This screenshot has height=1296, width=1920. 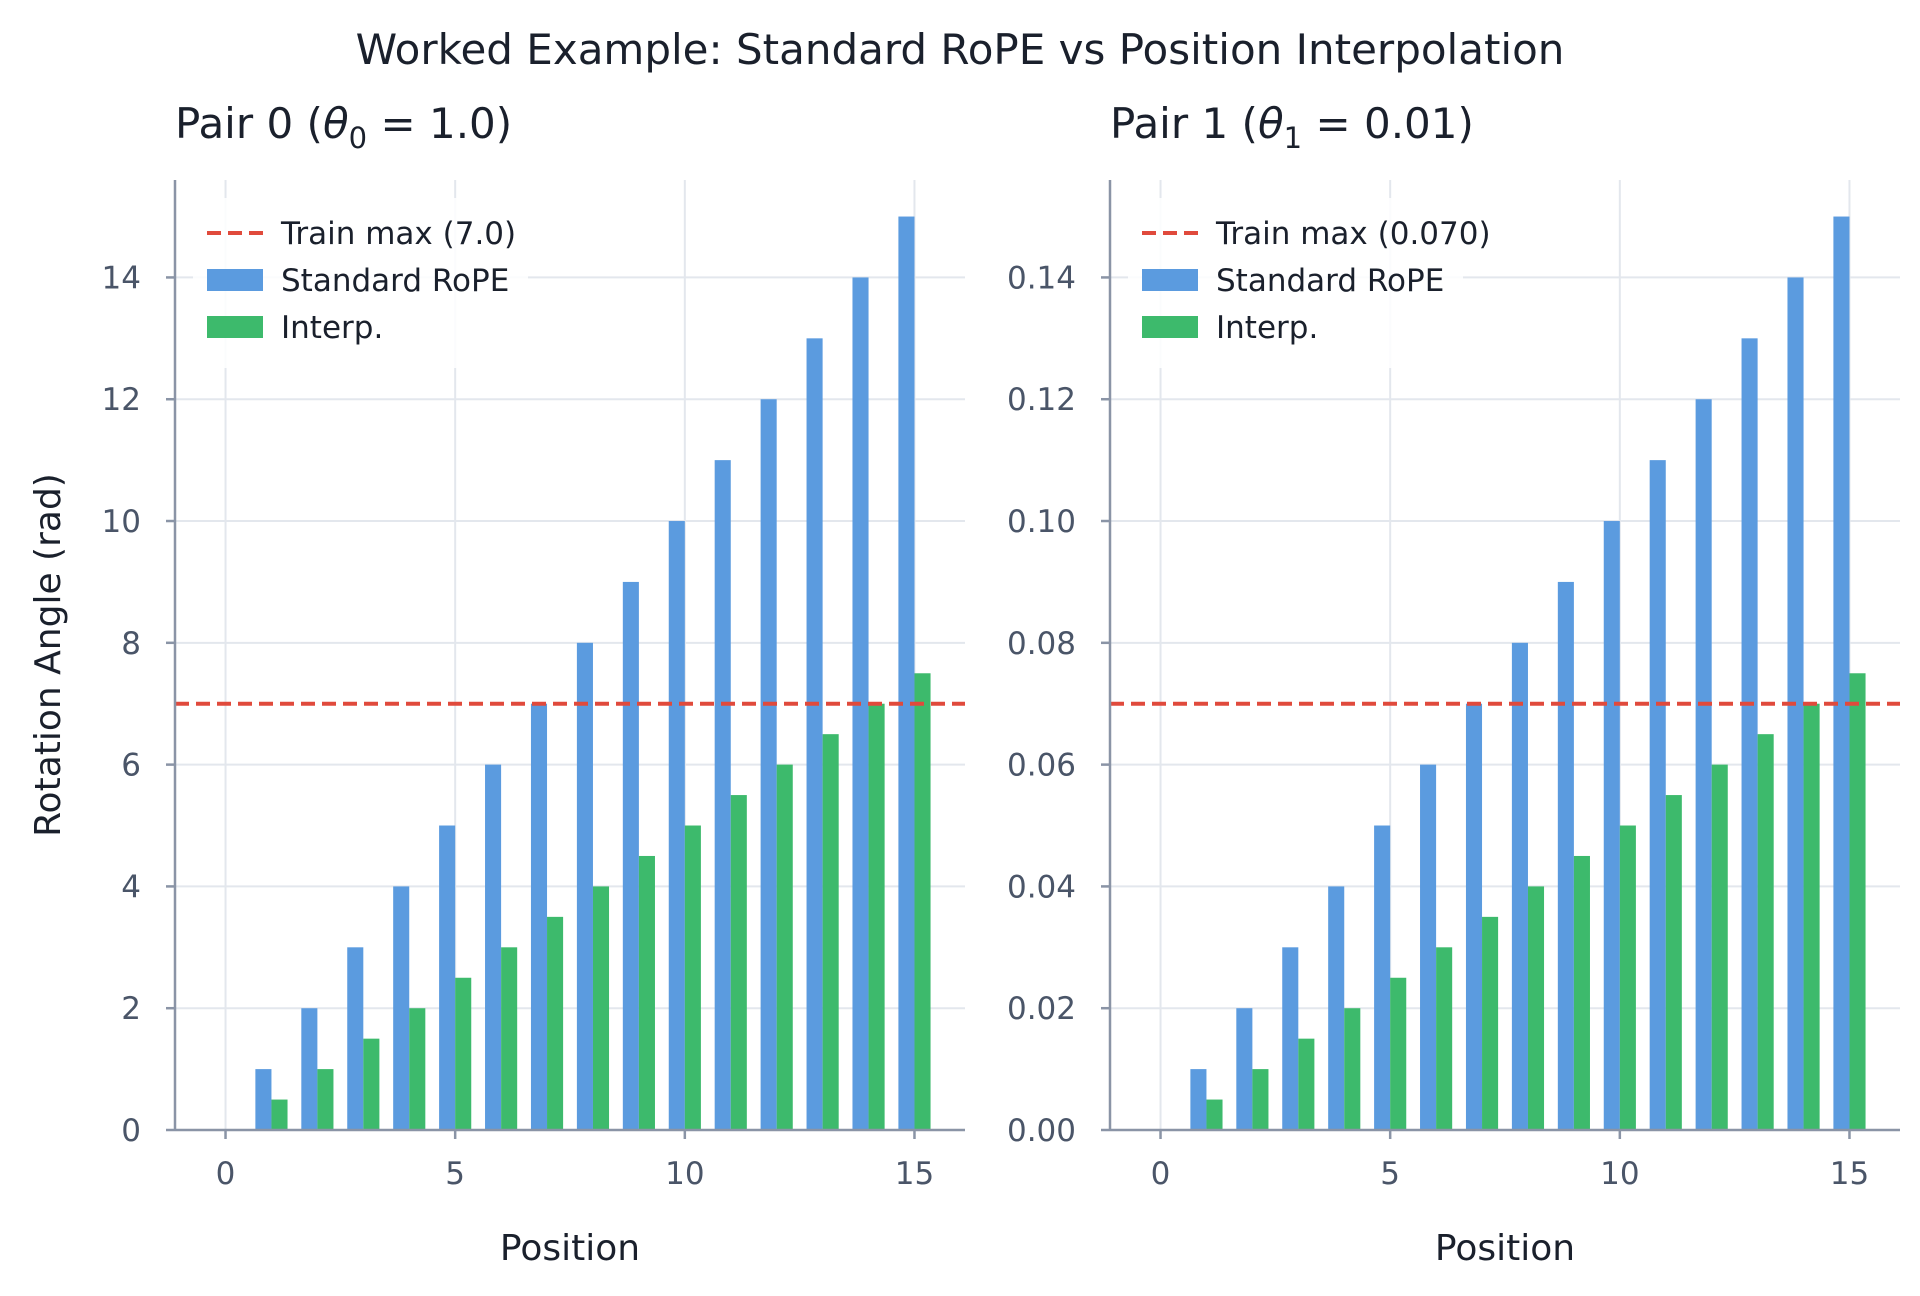 I want to click on legend-label: Standard RoPE, so click(x=1330, y=281).